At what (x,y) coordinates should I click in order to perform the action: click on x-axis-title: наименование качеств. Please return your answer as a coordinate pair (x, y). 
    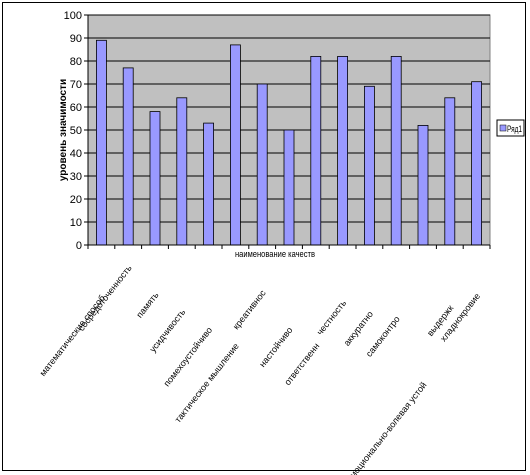
    Looking at the image, I should click on (275, 254).